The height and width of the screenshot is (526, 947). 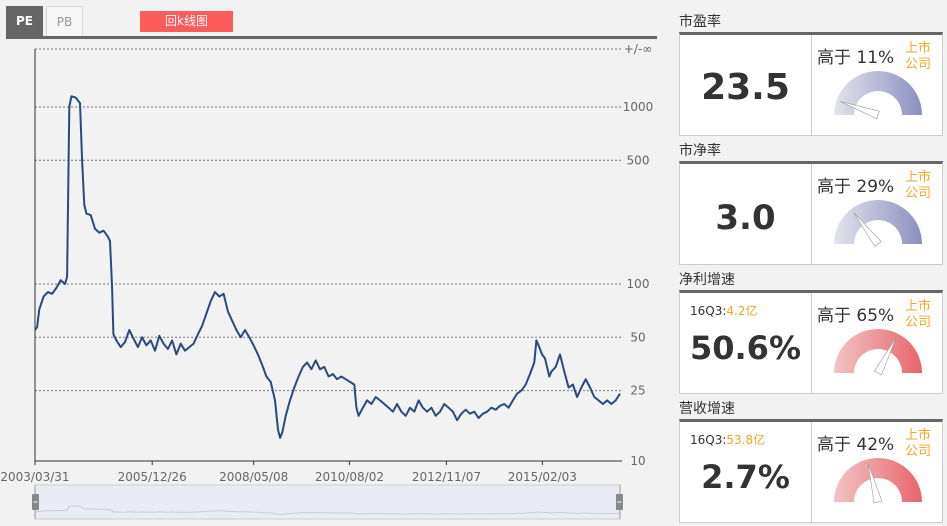 I want to click on y-tick-label: +/-∞, so click(x=638, y=49).